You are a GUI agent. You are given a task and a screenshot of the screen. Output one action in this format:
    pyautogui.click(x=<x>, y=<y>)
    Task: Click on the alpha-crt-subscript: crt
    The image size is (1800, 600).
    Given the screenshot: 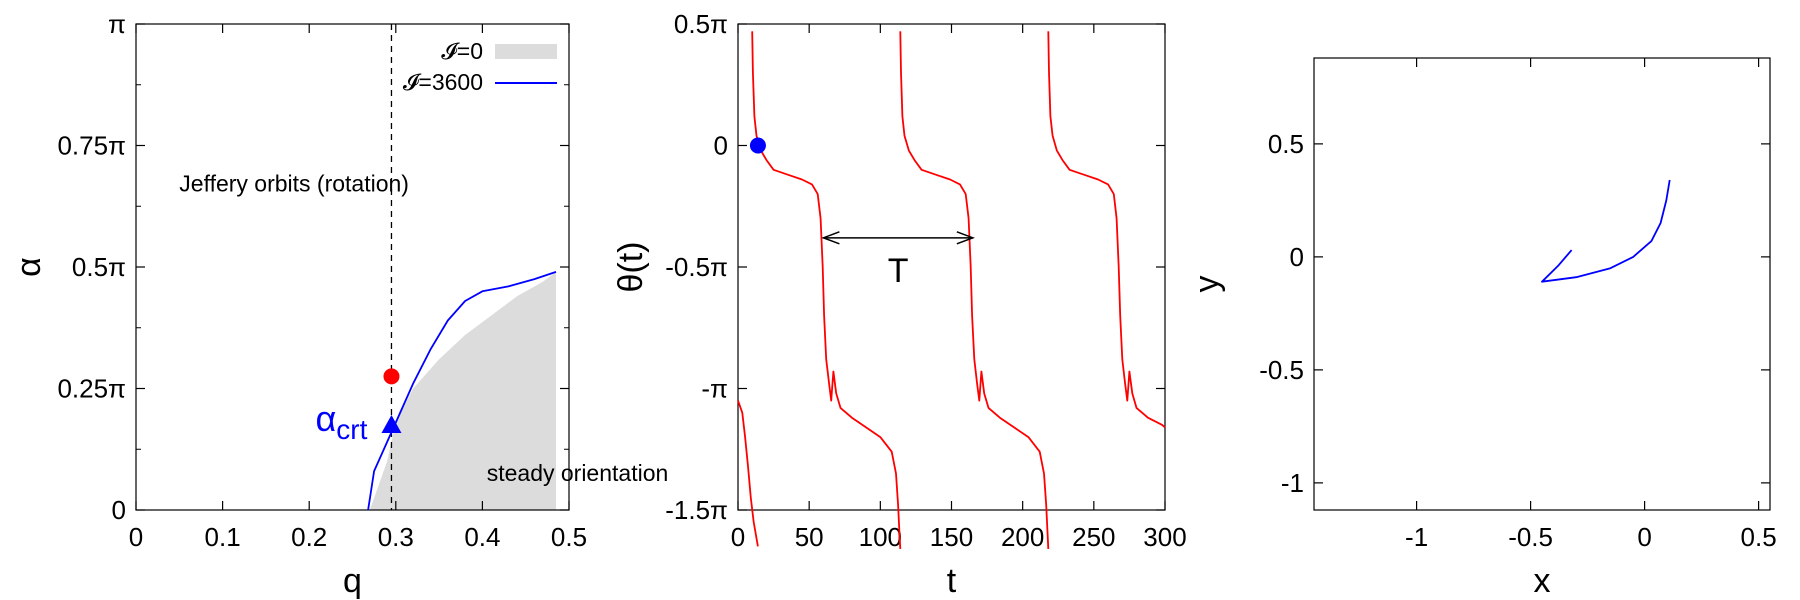 What is the action you would take?
    pyautogui.click(x=351, y=429)
    